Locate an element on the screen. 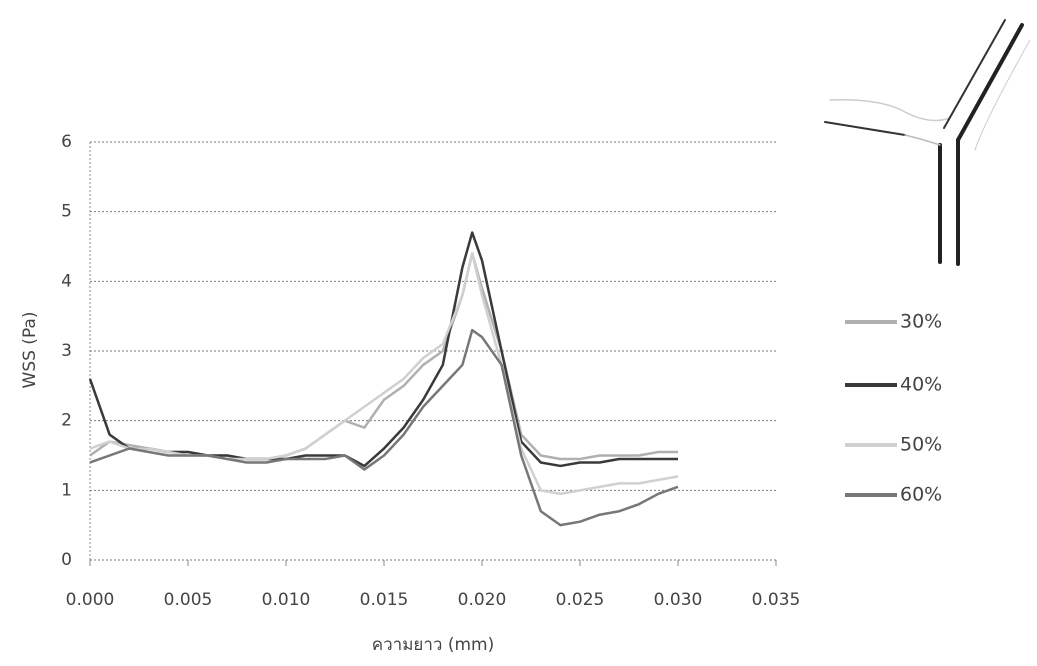 The height and width of the screenshot is (666, 1037). x-tick-label: 0.035 is located at coordinates (776, 600).